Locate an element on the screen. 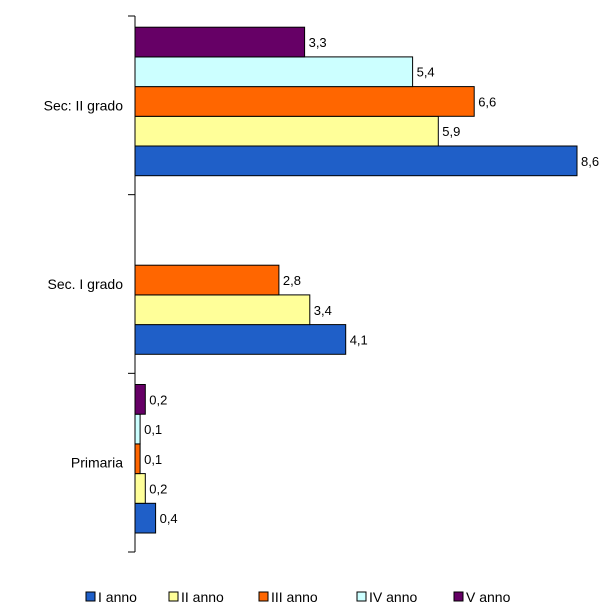 This screenshot has width=607, height=610. legend-label-i-anno: I anno is located at coordinates (117, 597).